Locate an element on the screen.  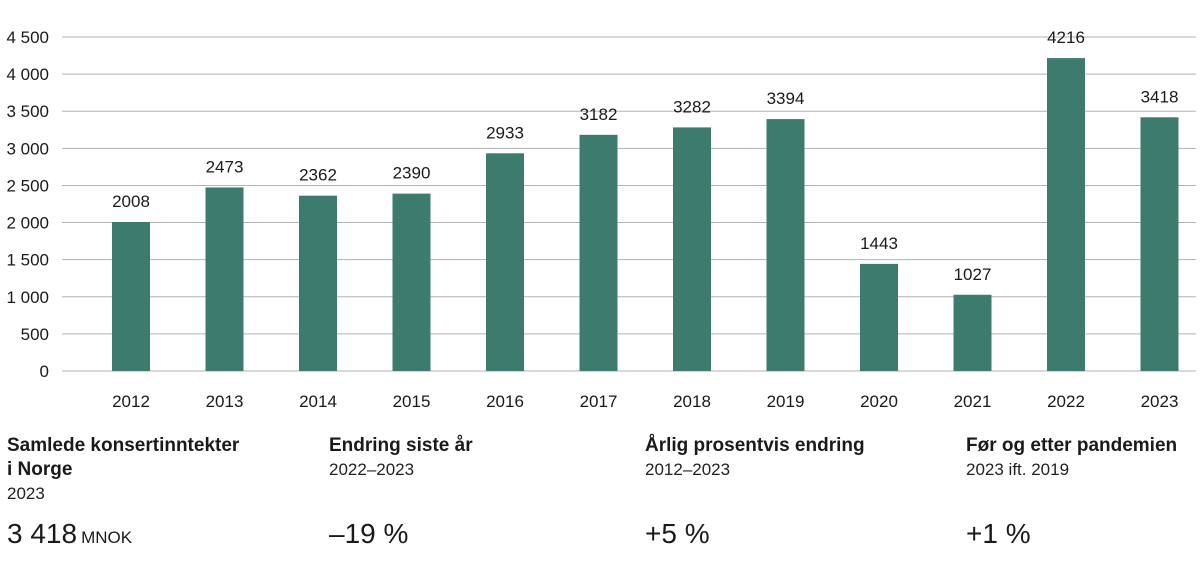
y-tick-label: 2 000 is located at coordinates (27, 223).